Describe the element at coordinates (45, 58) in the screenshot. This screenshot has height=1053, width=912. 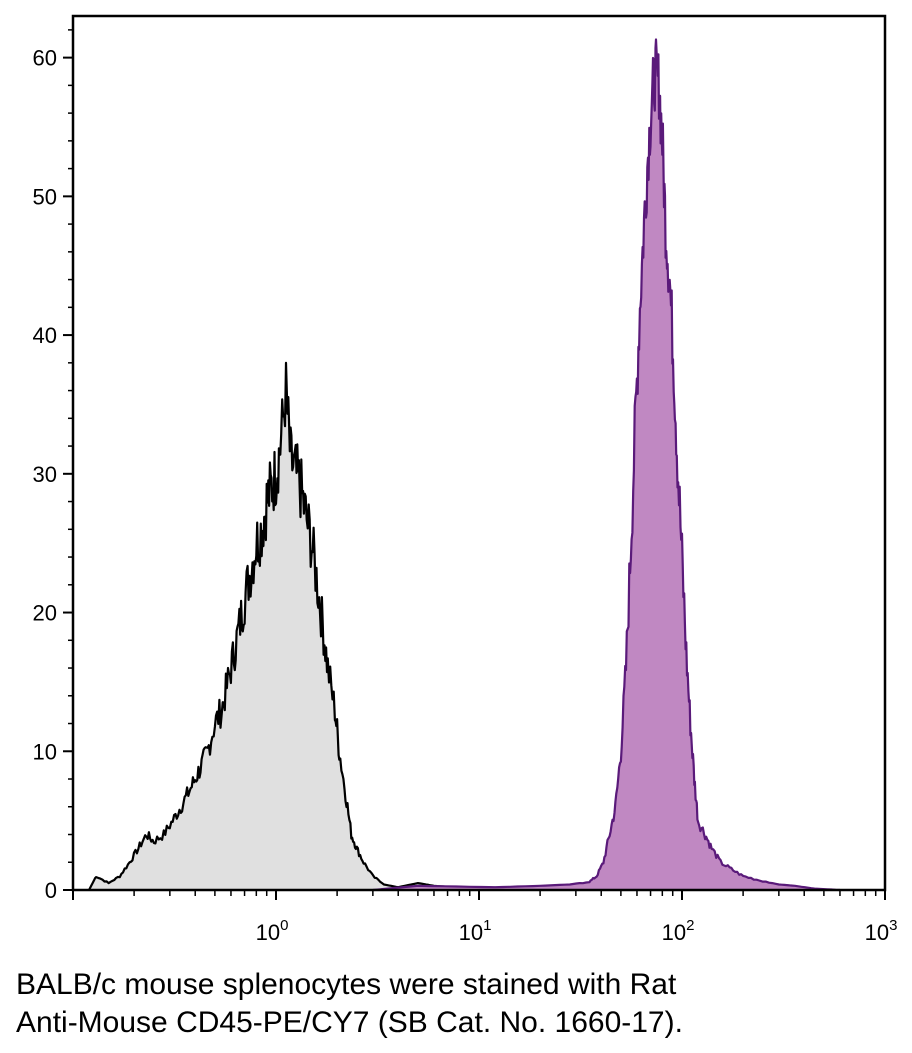
I see `y-tick-label: 60` at that location.